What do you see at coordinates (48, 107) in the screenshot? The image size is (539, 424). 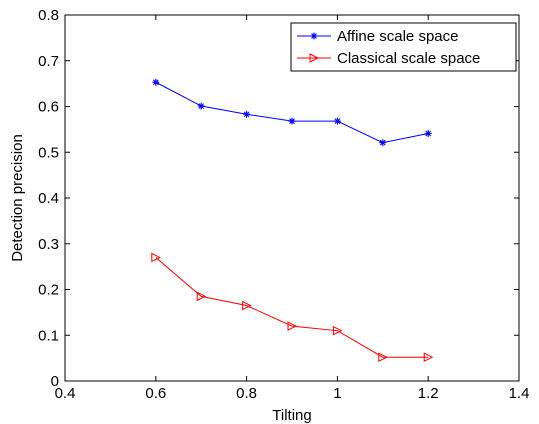 I see `y-tick-label: 0.6` at bounding box center [48, 107].